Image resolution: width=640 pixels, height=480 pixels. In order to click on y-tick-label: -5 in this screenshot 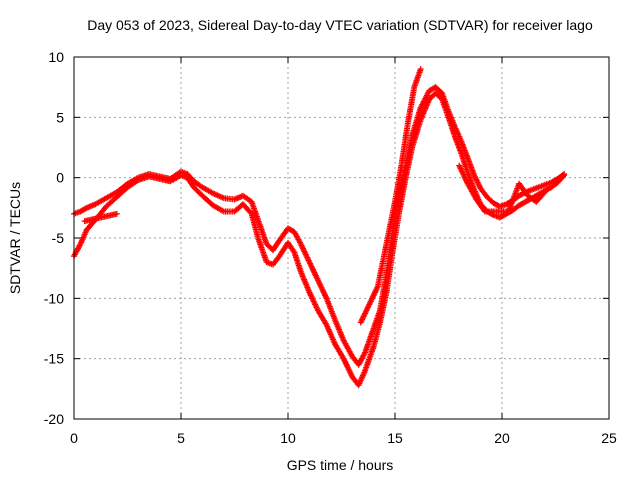, I will do `click(58, 238)`.